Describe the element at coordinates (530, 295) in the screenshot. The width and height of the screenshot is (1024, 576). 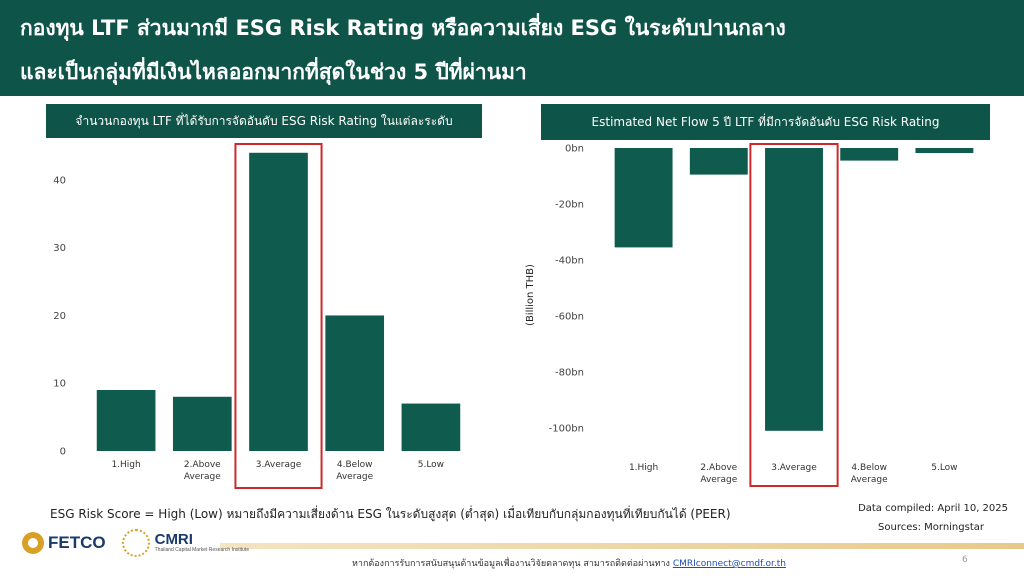
I see `right-y-axis-label: (Billion THB)` at that location.